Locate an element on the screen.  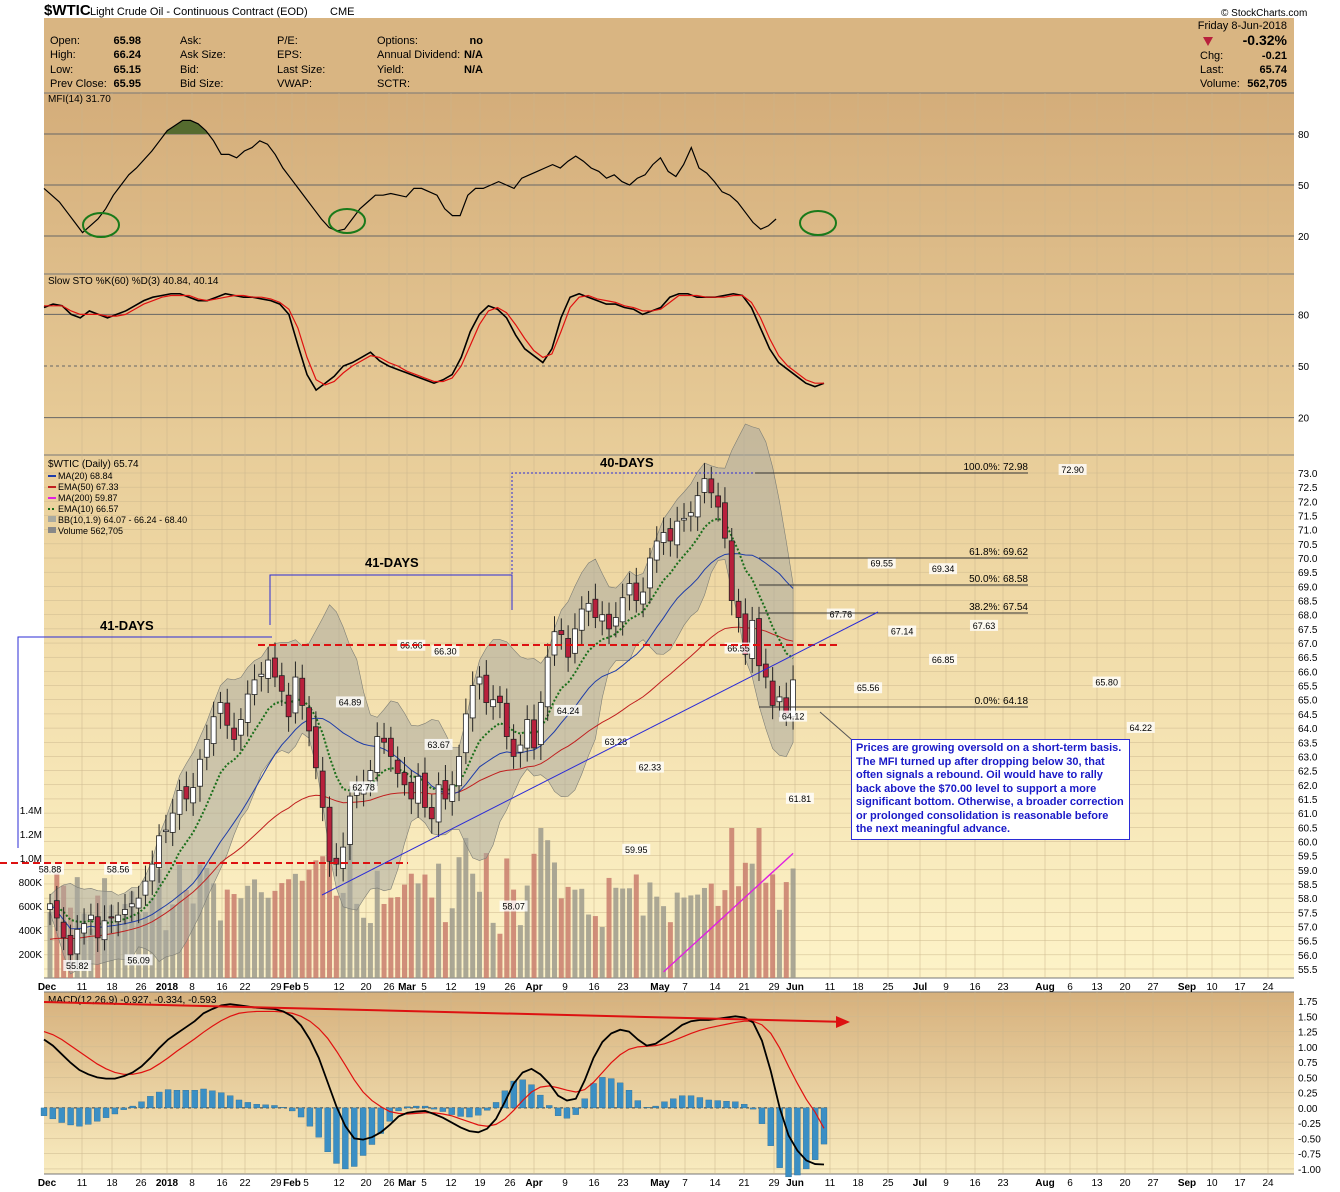
volume-y-tick: 1.2M is located at coordinates (31, 835).